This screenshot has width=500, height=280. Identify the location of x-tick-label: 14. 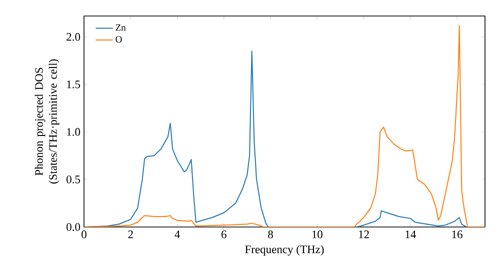
(411, 234).